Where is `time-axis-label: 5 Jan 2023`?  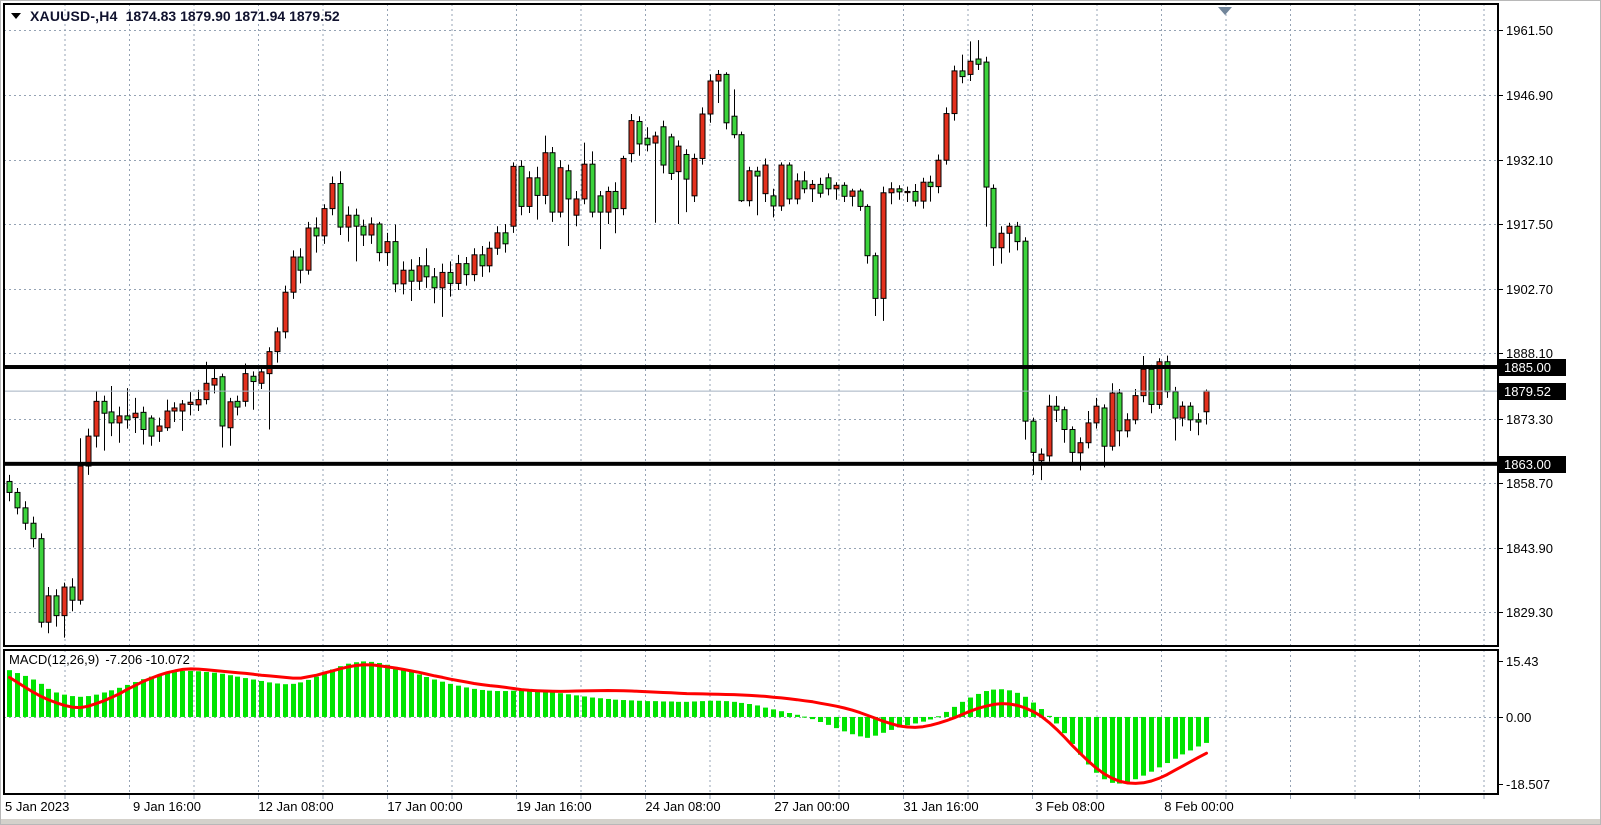
time-axis-label: 5 Jan 2023 is located at coordinates (37, 806).